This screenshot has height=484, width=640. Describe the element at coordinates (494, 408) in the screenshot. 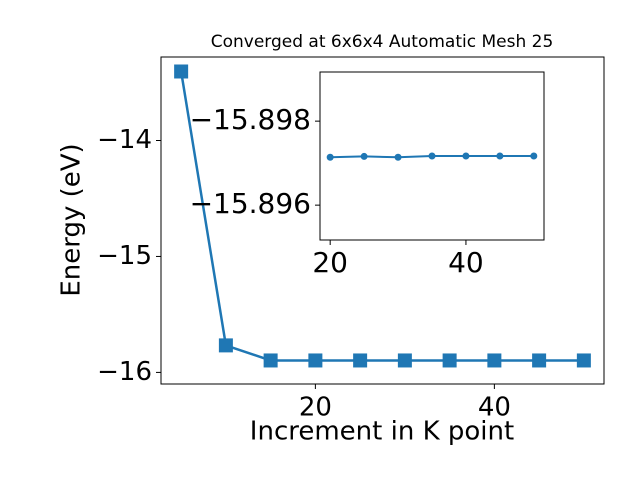

I see `x-tick-label: 40` at that location.